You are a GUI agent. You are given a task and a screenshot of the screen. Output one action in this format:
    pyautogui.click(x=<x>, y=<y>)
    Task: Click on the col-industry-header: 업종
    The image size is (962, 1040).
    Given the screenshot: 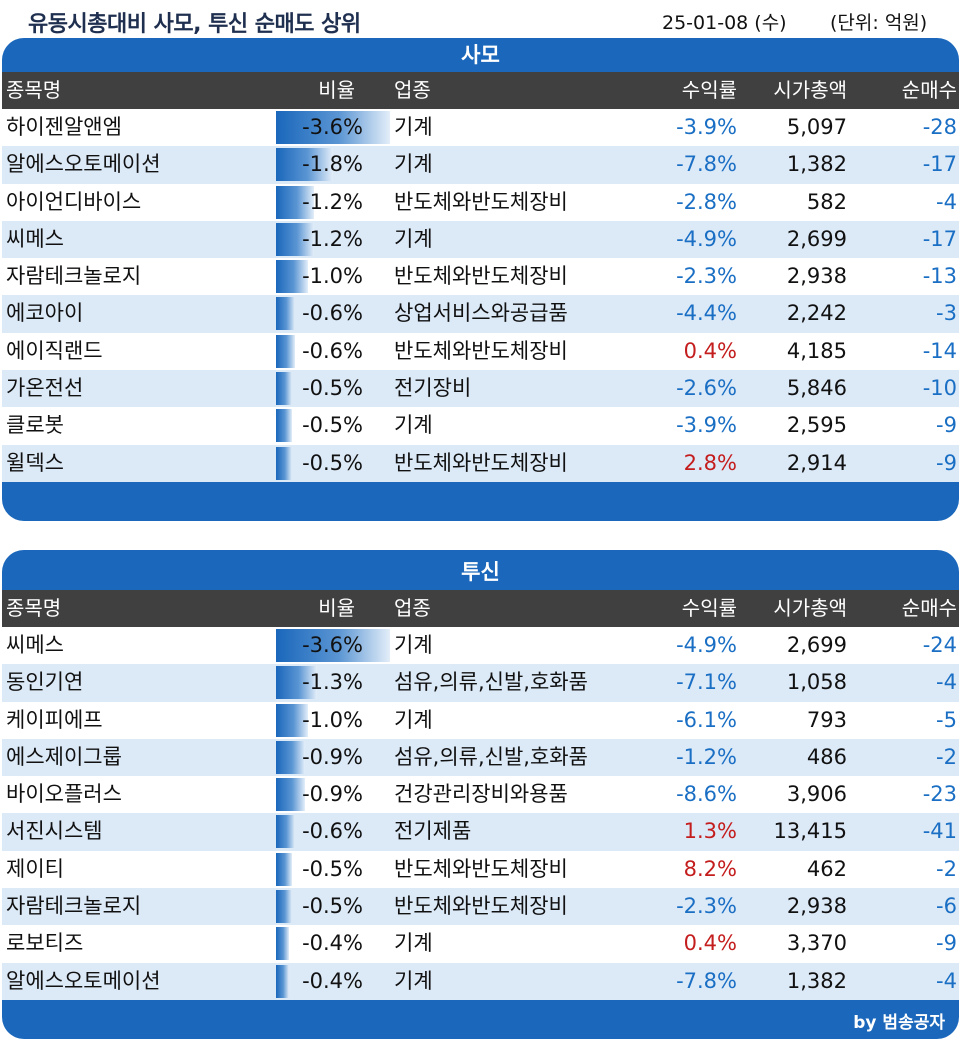 What is the action you would take?
    pyautogui.click(x=412, y=90)
    